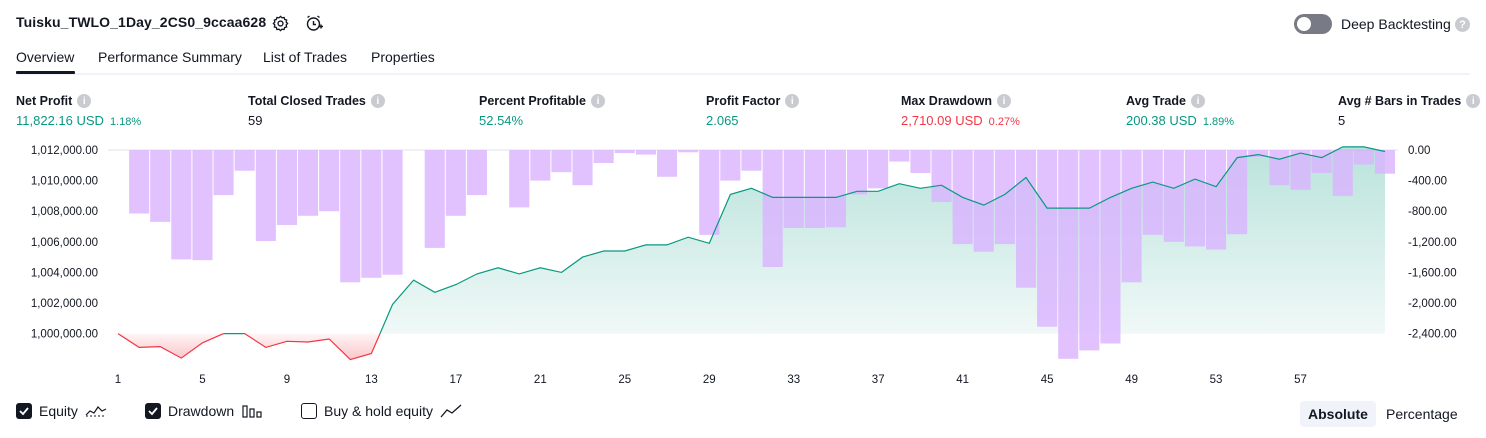 The image size is (1486, 438). I want to click on right-axis-tick-label: -2,000.00, so click(1432, 304).